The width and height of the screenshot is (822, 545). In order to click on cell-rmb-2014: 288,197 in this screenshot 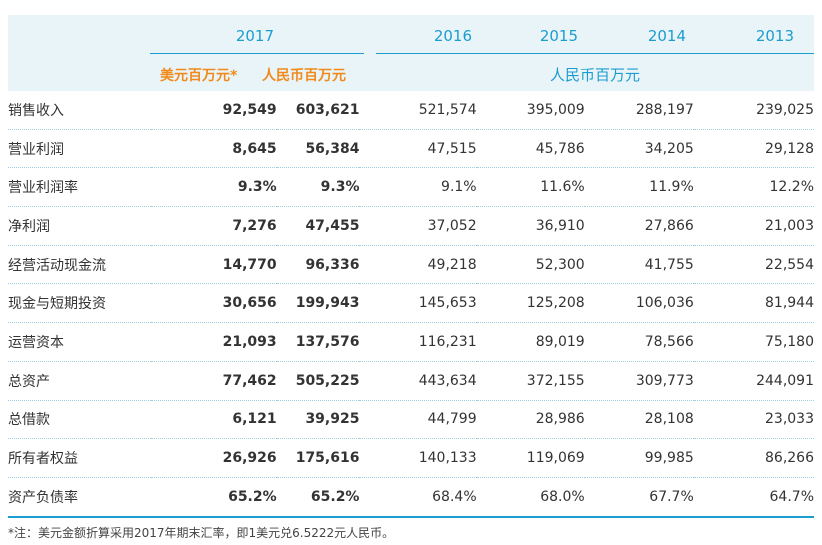, I will do `click(639, 110)`.